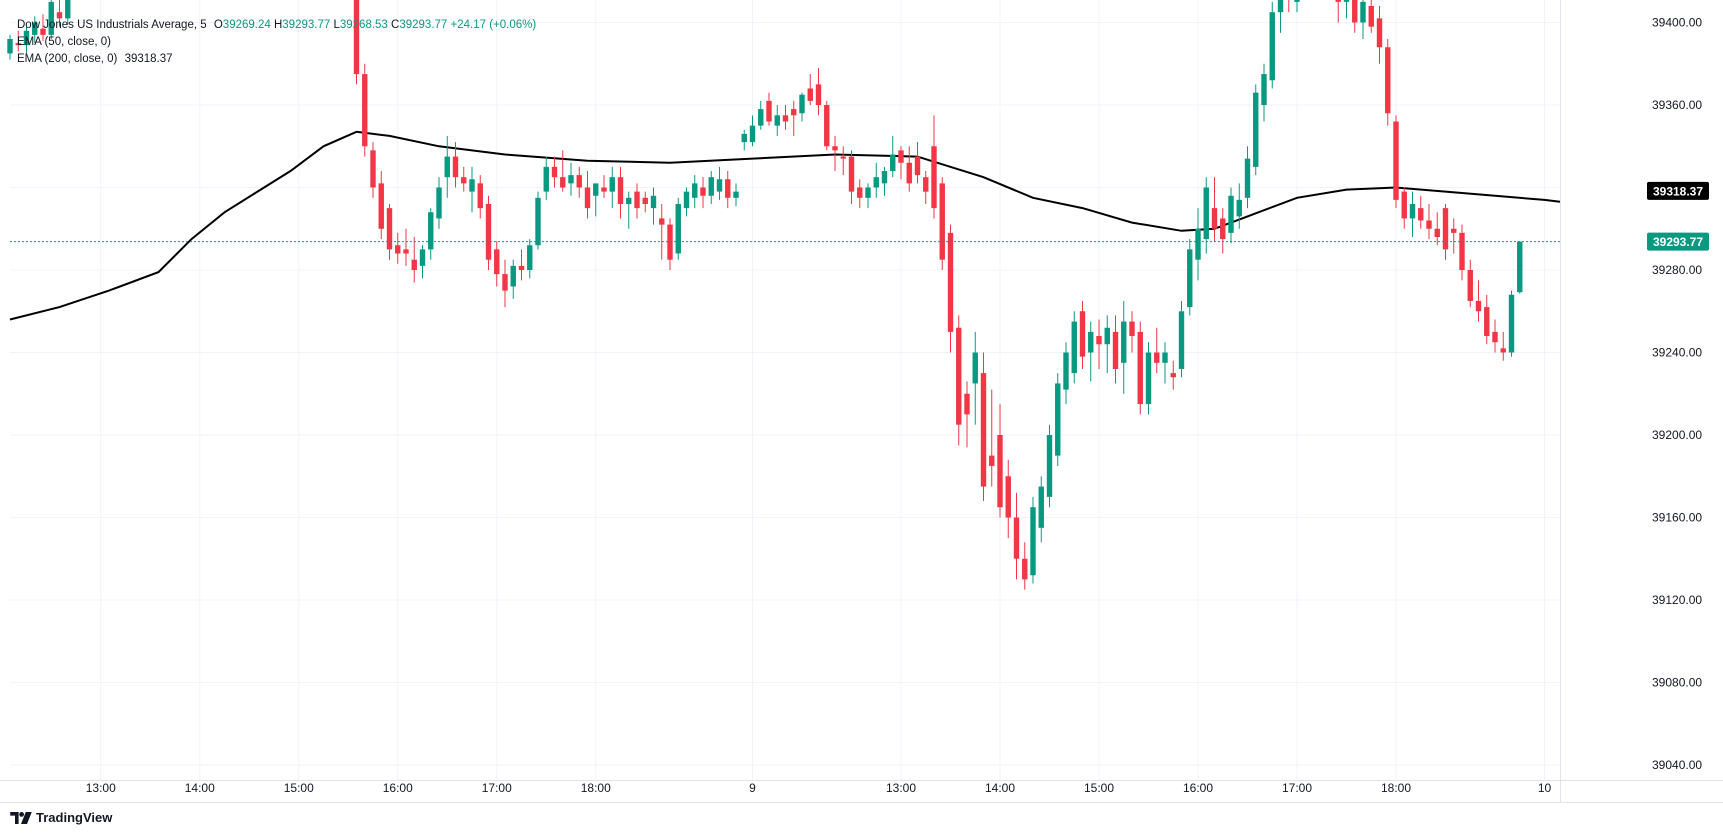  Describe the element at coordinates (61, 817) in the screenshot. I see `tradingview-brand: TradingView` at that location.